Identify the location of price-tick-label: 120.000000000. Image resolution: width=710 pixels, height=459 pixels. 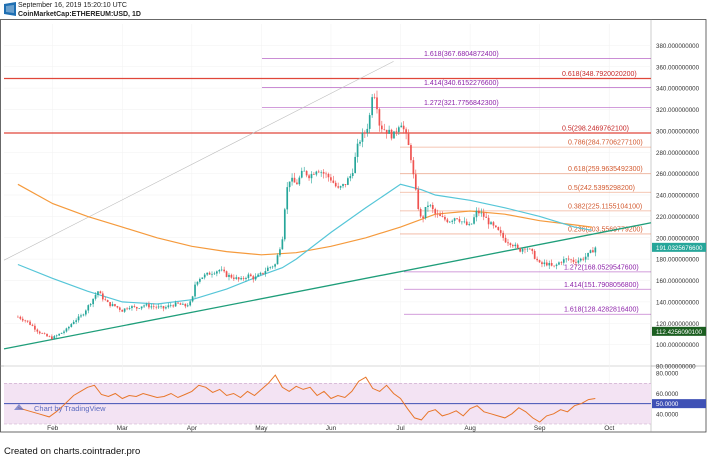
(678, 324).